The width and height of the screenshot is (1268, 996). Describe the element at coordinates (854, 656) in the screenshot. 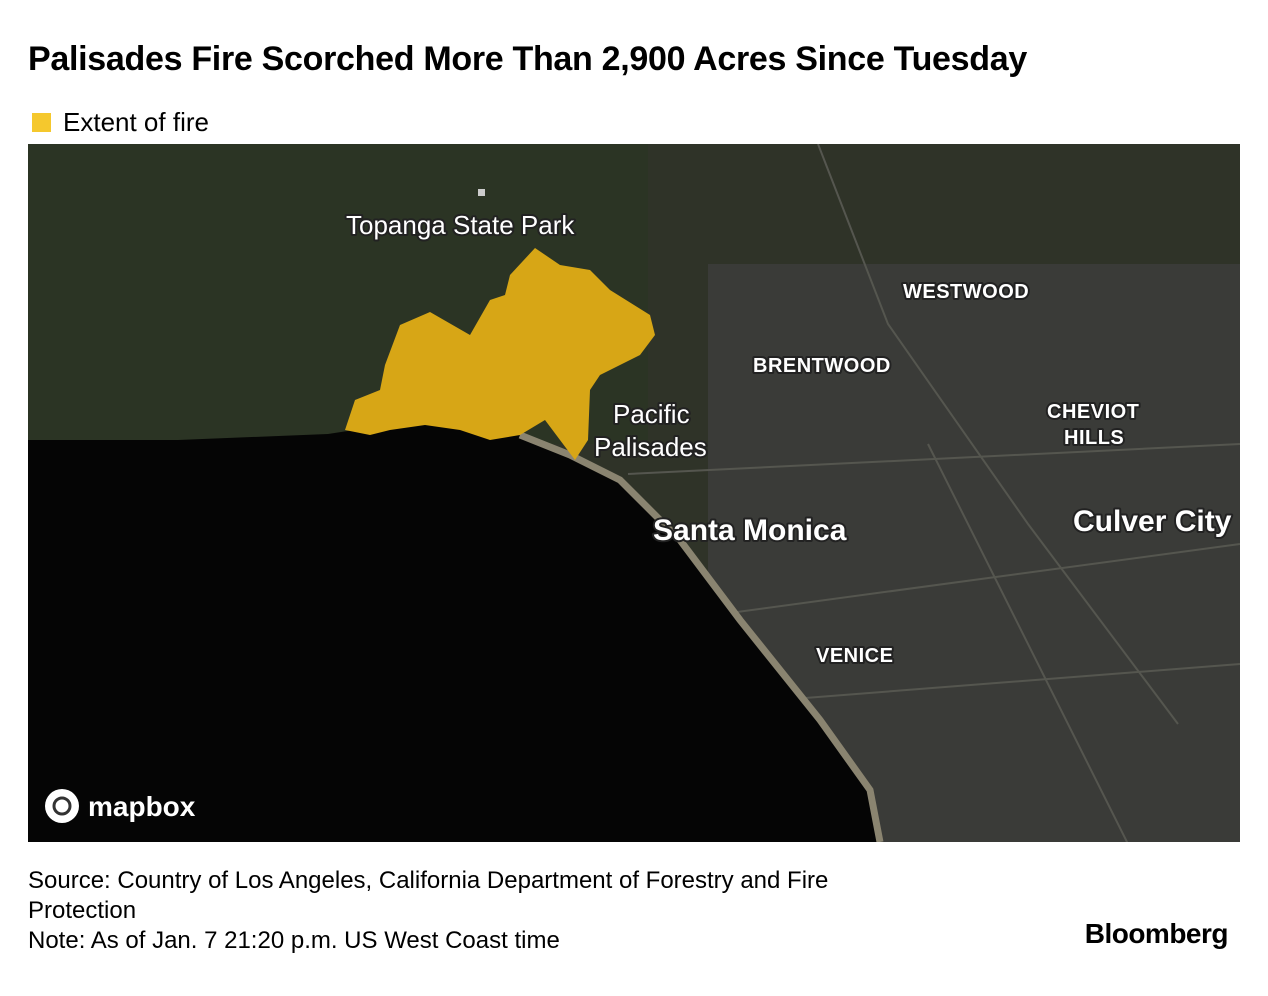

I see `place-label: VENICE` at that location.